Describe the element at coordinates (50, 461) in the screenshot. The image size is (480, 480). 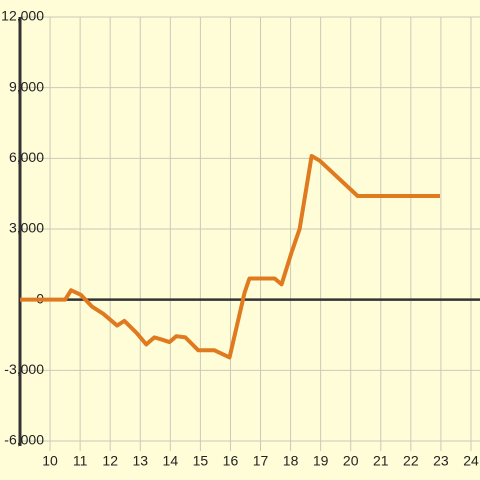
I see `x-tick-label: 10` at that location.